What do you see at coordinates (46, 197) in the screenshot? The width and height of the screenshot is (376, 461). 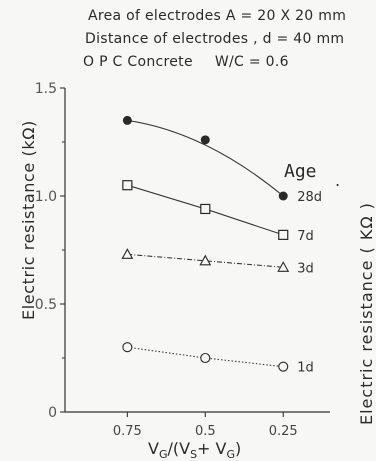 I see `y-tick-label: 1.0` at bounding box center [46, 197].